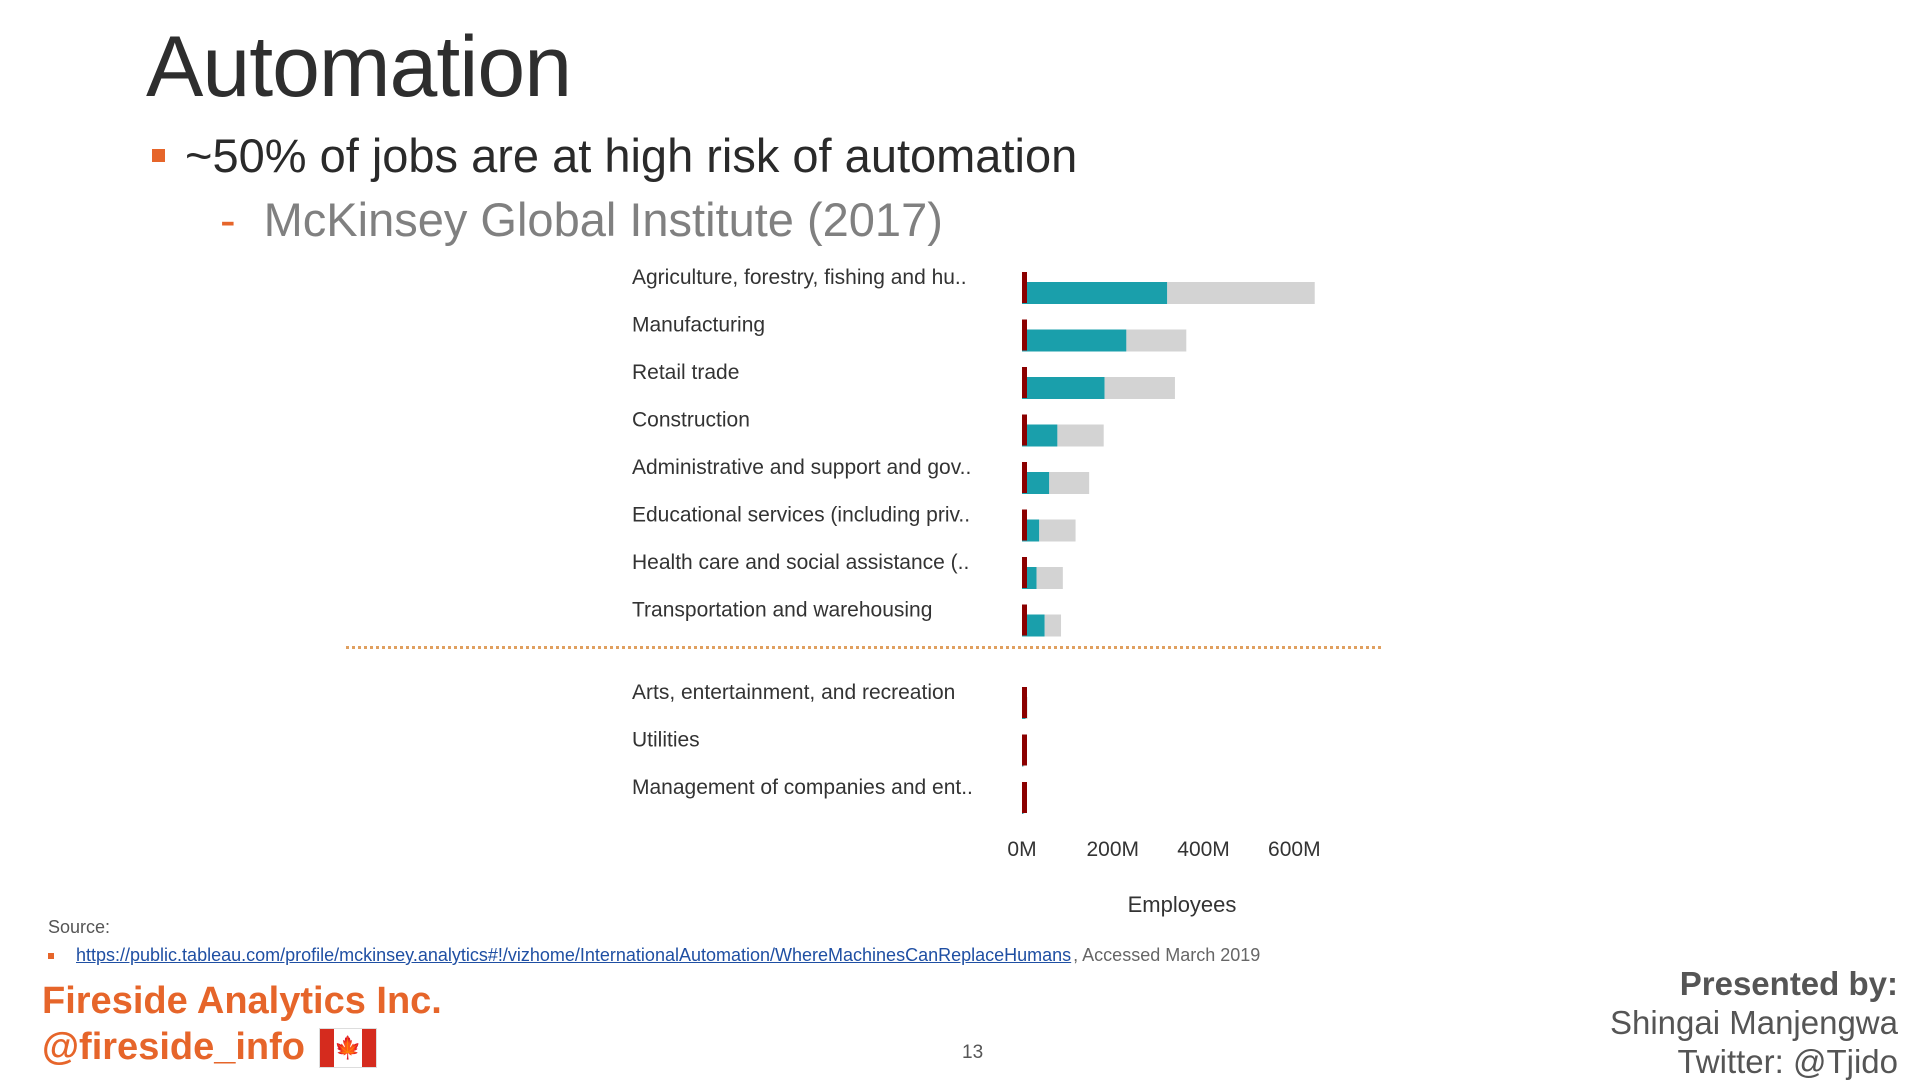  I want to click on source-label: Source:, so click(79, 927).